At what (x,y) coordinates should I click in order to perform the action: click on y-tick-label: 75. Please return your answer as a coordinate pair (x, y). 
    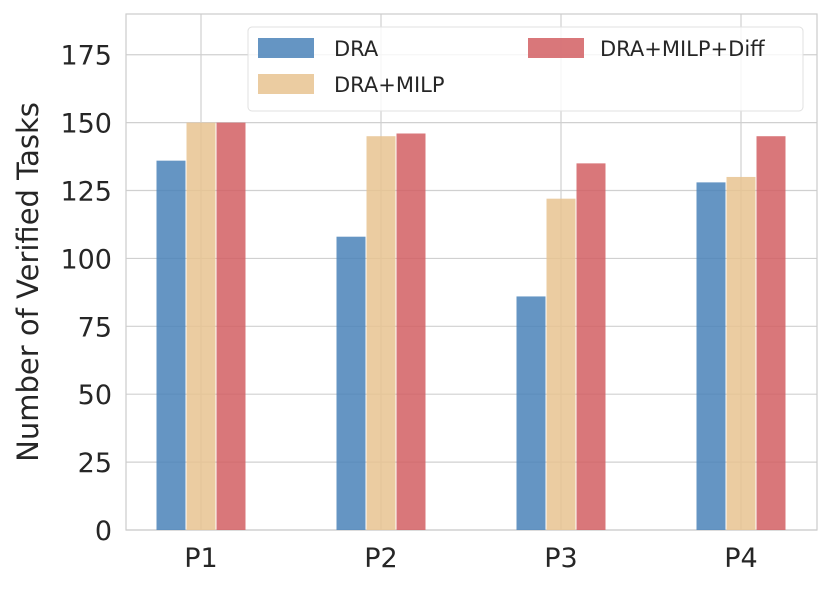
    Looking at the image, I should click on (95, 327).